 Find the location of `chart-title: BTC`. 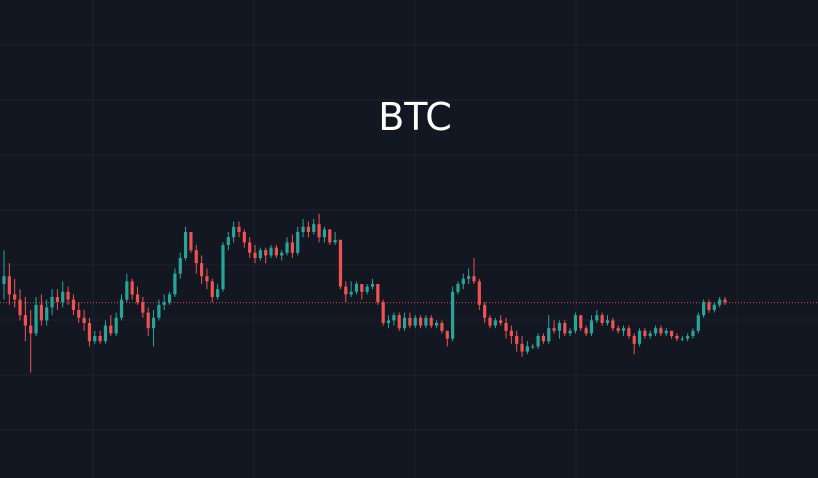

chart-title: BTC is located at coordinates (415, 117).